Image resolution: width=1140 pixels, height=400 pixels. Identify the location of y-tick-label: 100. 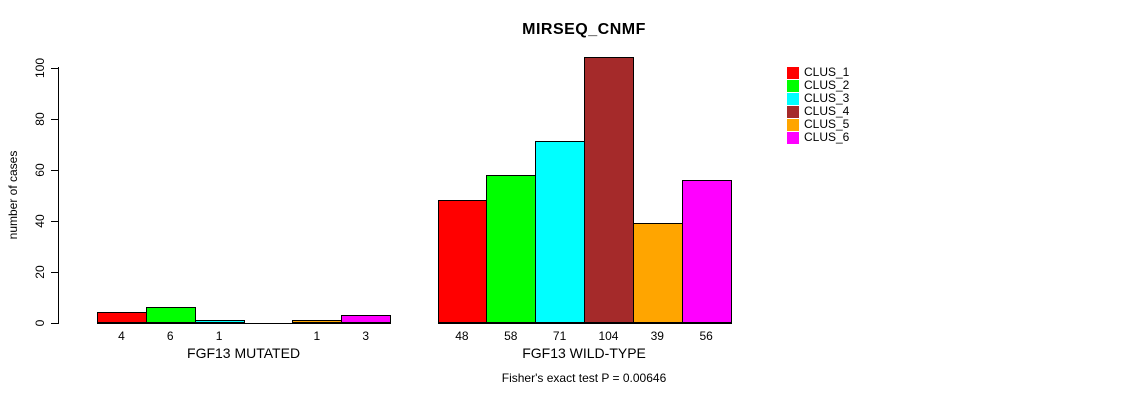
(40, 67).